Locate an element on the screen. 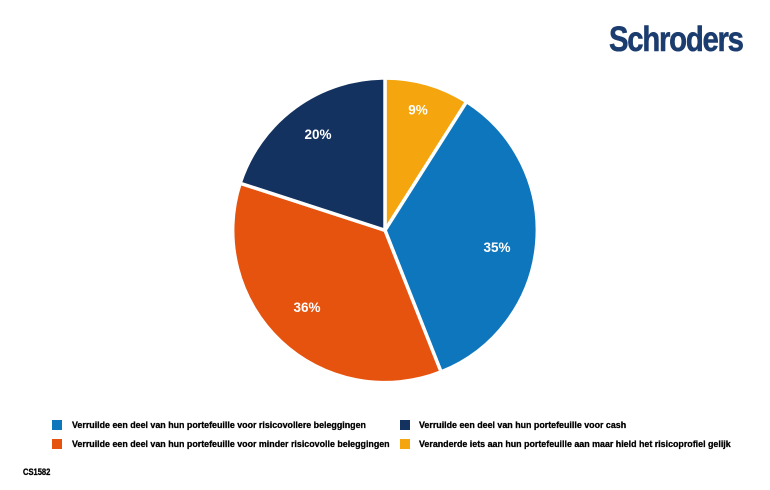  svg-text: 20% is located at coordinates (317, 134).